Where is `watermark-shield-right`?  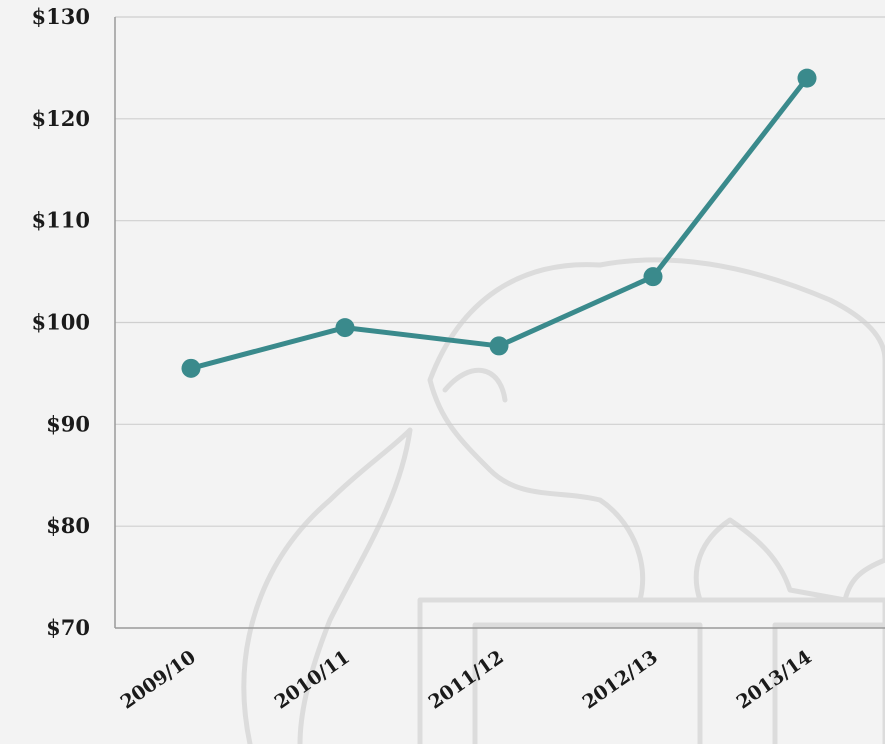
watermark-shield-right is located at coordinates (828, 683).